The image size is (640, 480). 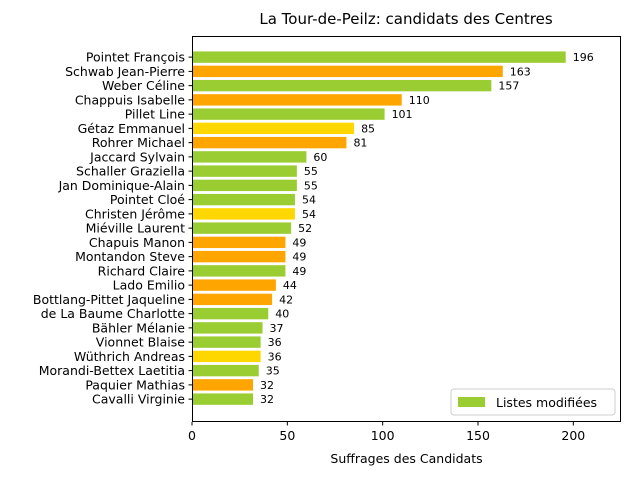 What do you see at coordinates (520, 71) in the screenshot?
I see `value-label-schwab-jean-pierre: 163` at bounding box center [520, 71].